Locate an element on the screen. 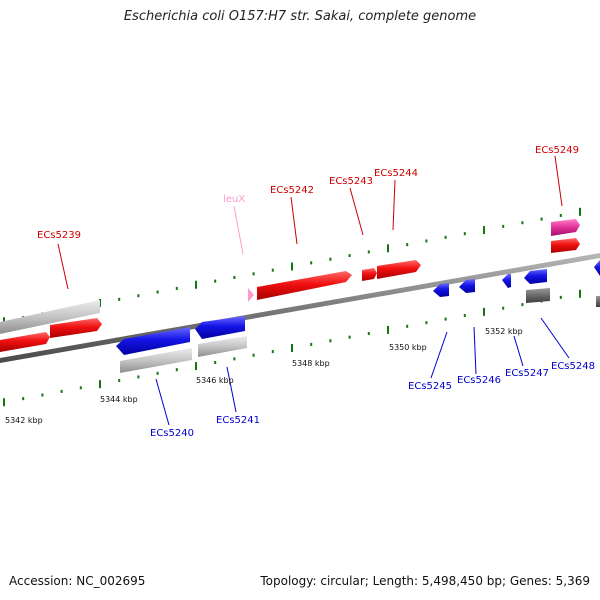 The image size is (600, 600). accession-label: Accession: NC_002695 is located at coordinates (77, 581).